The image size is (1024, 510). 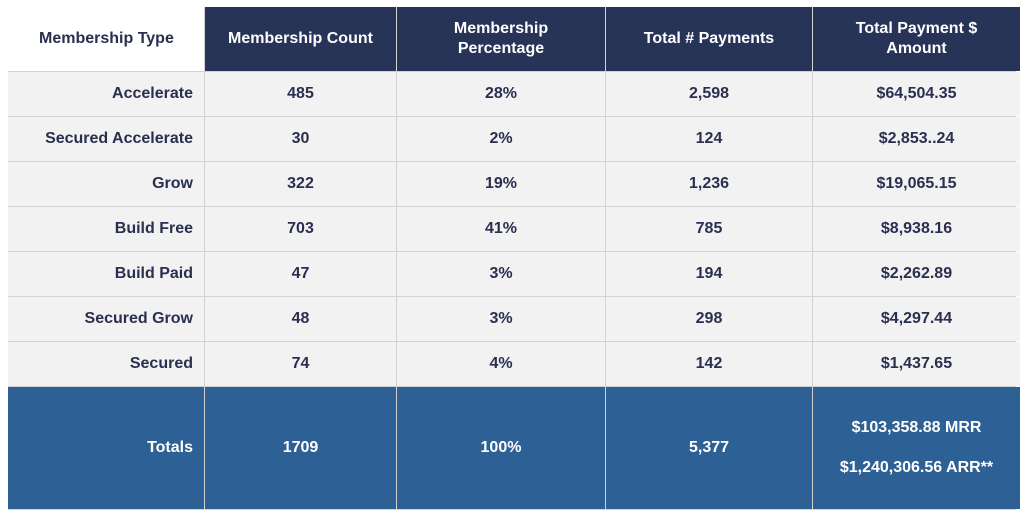 What do you see at coordinates (709, 274) in the screenshot?
I see `row-payments: 194` at bounding box center [709, 274].